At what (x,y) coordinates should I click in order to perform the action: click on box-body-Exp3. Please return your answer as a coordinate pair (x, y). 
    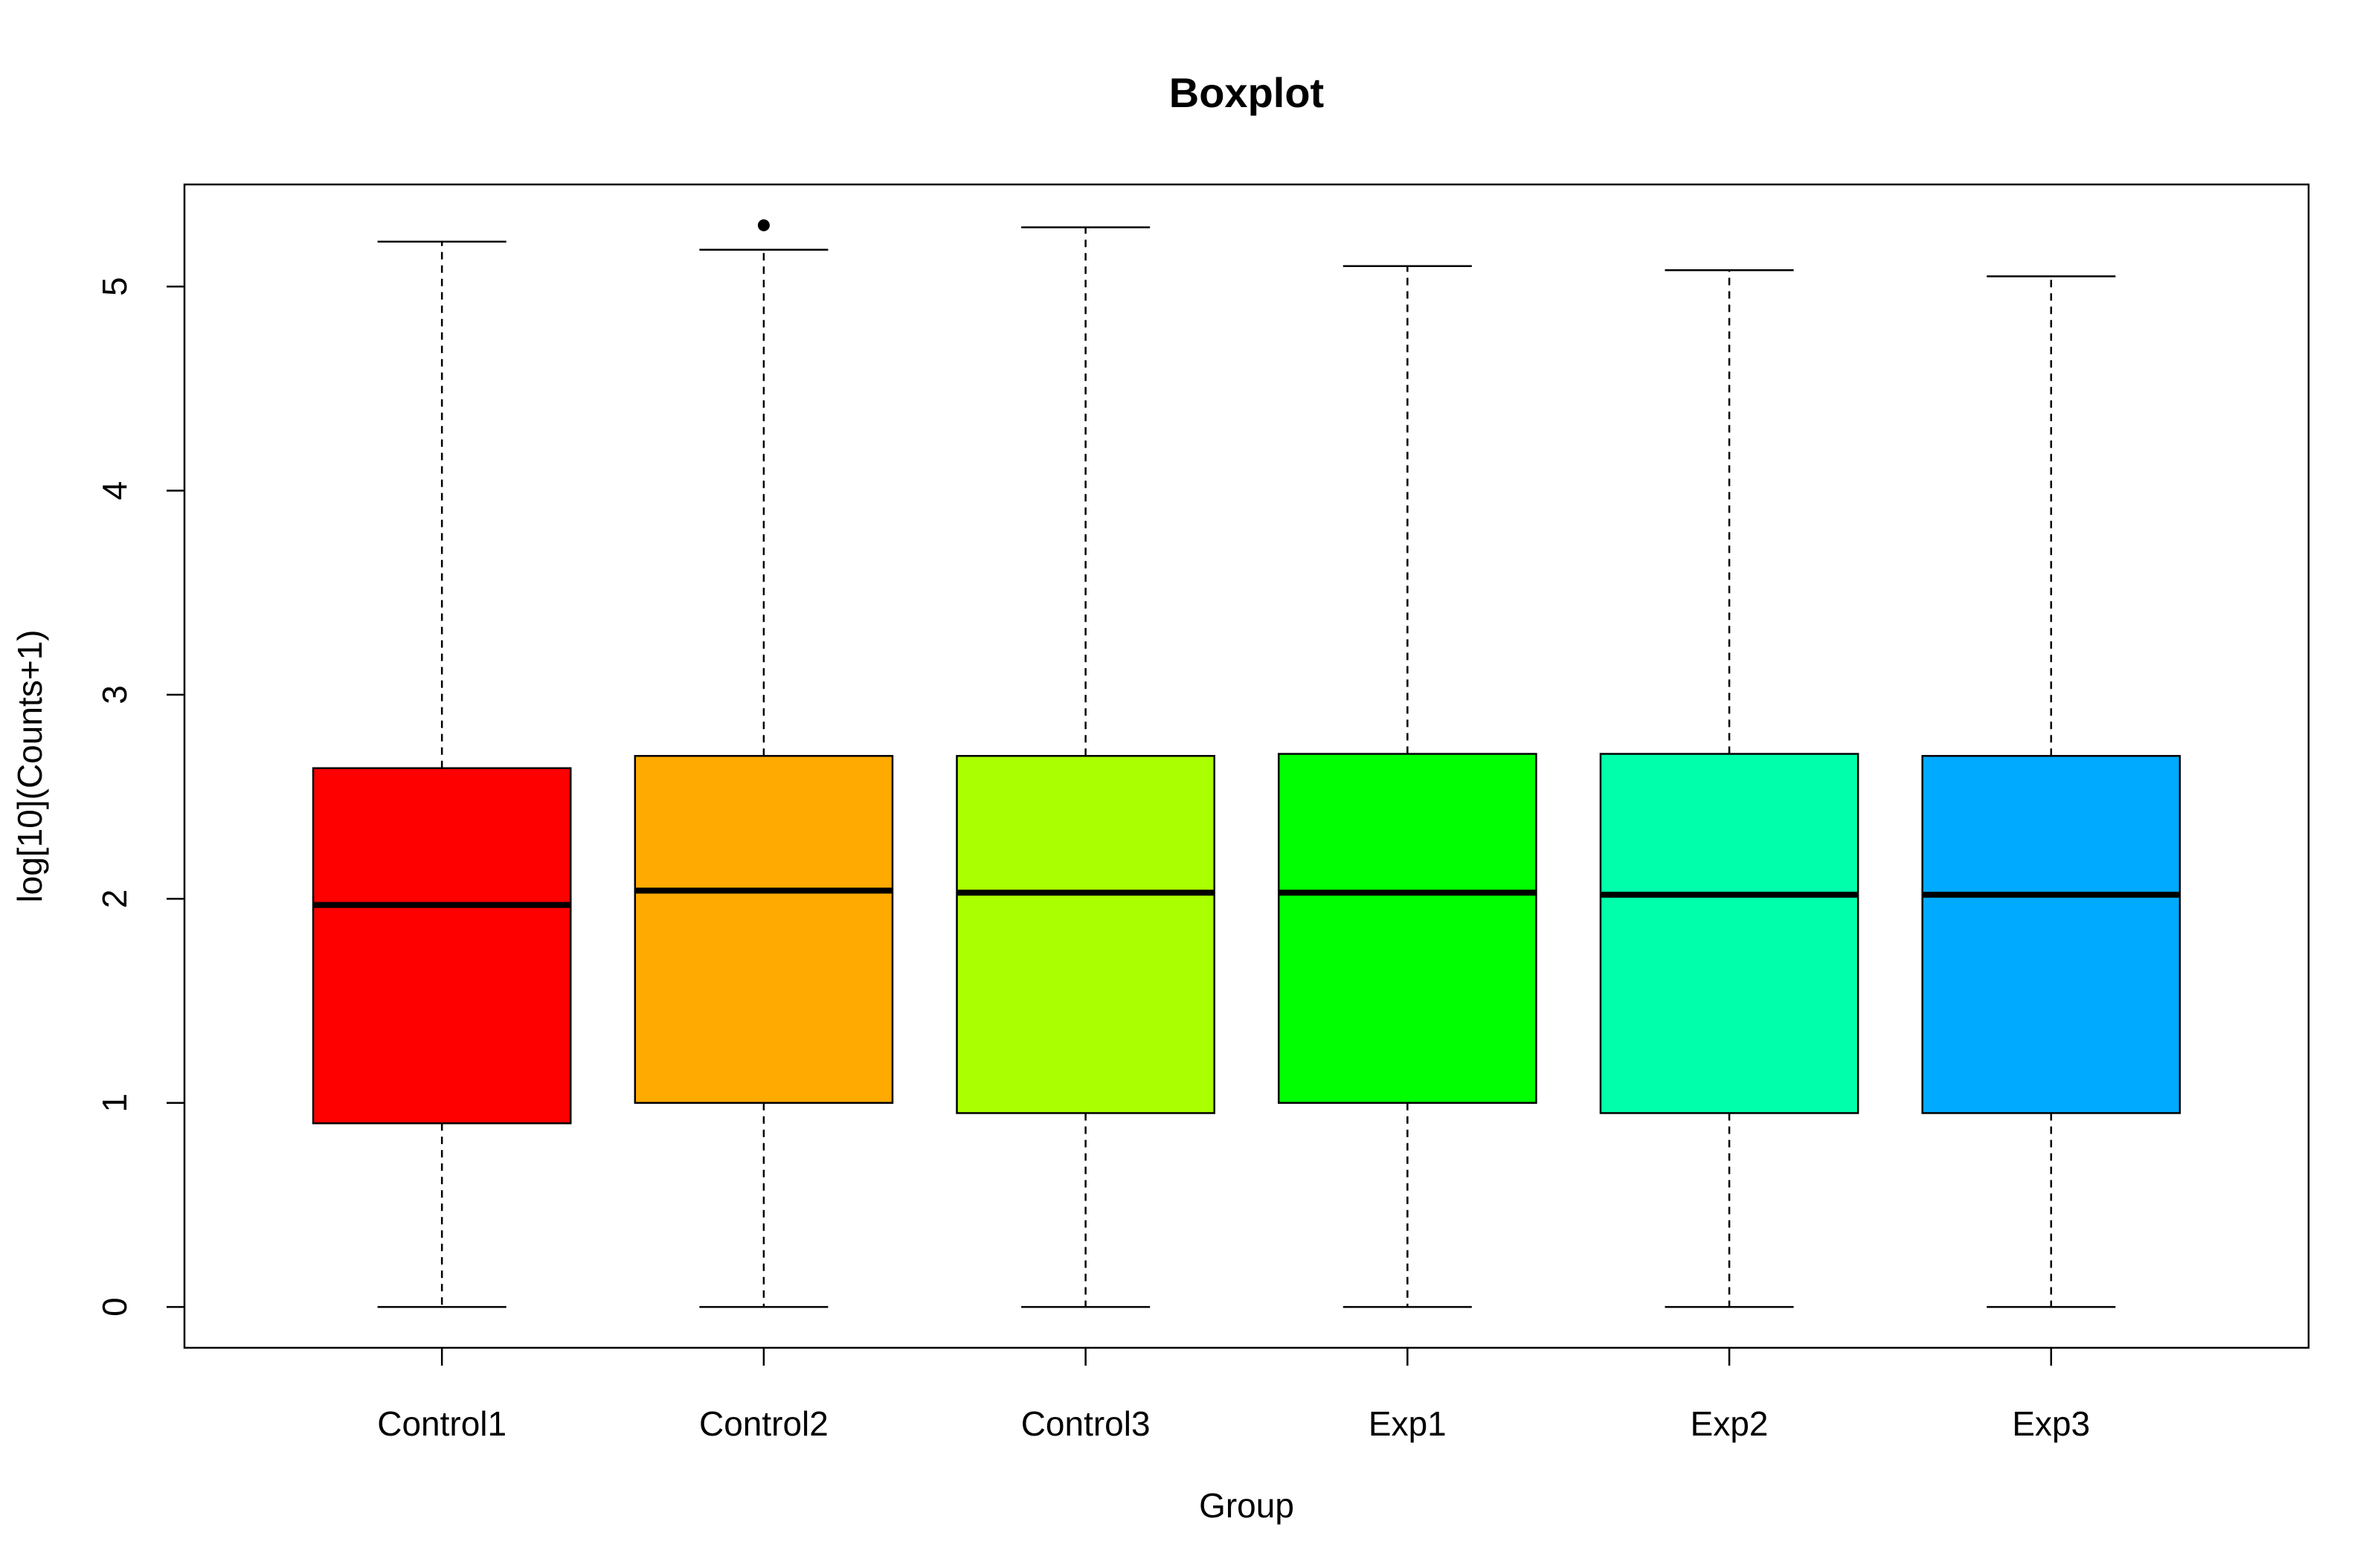
    Looking at the image, I should click on (2051, 934).